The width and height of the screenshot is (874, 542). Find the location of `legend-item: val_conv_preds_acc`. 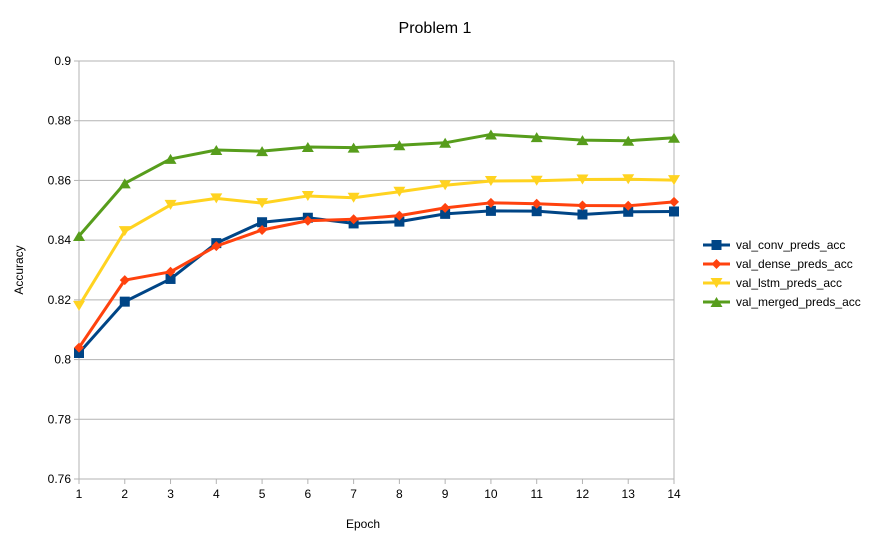

legend-item: val_conv_preds_acc is located at coordinates (774, 245).